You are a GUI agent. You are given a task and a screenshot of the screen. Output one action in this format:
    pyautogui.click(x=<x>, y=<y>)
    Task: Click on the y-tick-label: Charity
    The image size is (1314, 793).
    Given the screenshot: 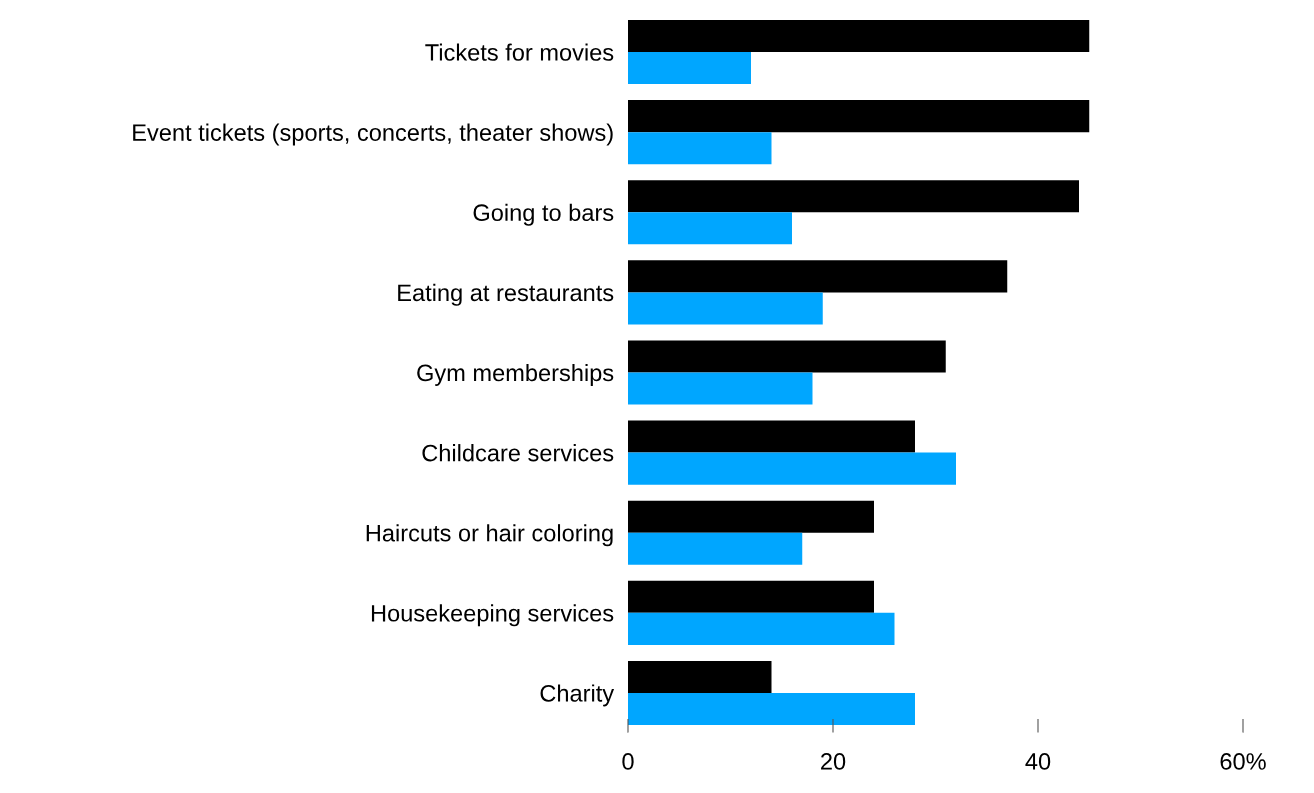 What is the action you would take?
    pyautogui.click(x=577, y=695)
    